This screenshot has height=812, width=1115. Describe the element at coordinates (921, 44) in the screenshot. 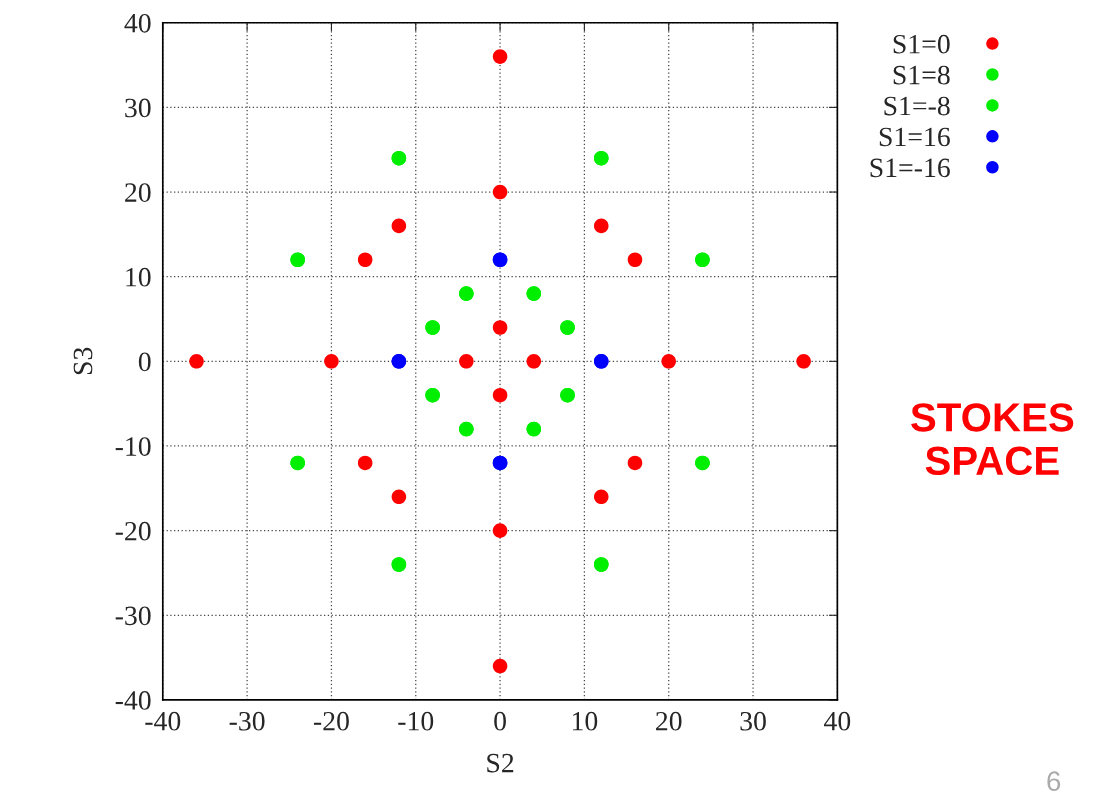

I see `legend-label: S1=0` at that location.